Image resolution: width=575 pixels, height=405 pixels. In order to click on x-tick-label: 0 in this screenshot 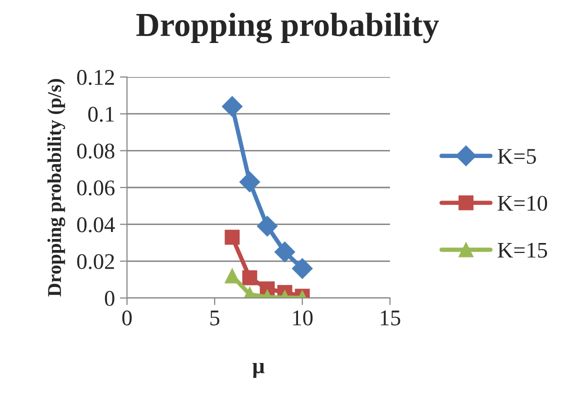, I will do `click(127, 318)`.